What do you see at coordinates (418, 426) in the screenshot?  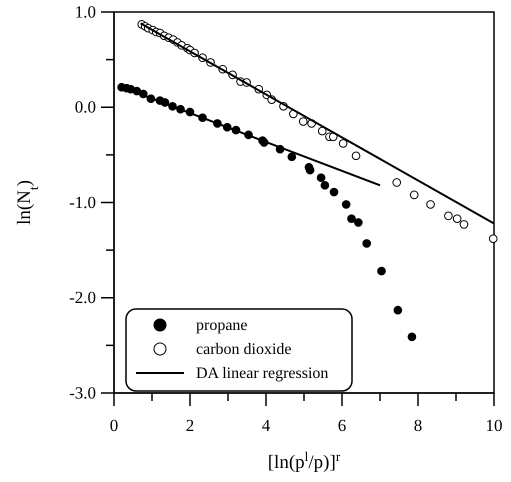 I see `x-tick-label: 8` at bounding box center [418, 426].